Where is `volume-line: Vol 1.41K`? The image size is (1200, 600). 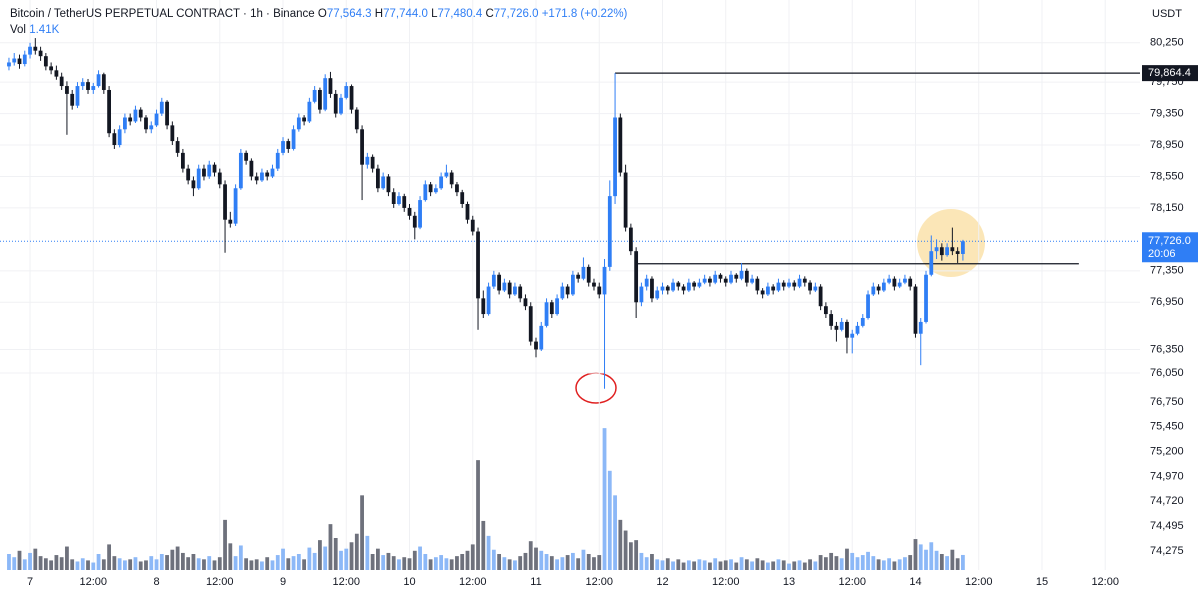 volume-line: Vol 1.41K is located at coordinates (318, 30).